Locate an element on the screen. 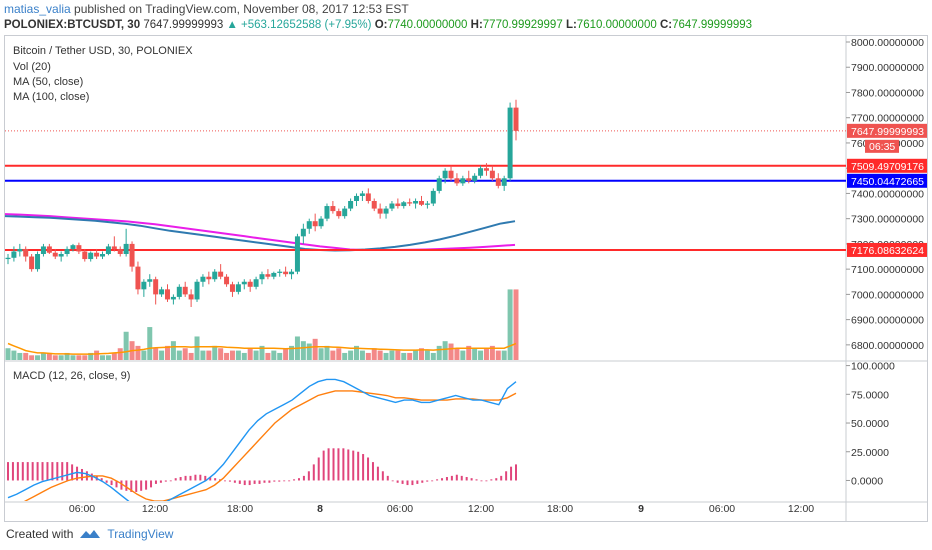  price-tick-label: 6900.00000000 is located at coordinates (887, 321).